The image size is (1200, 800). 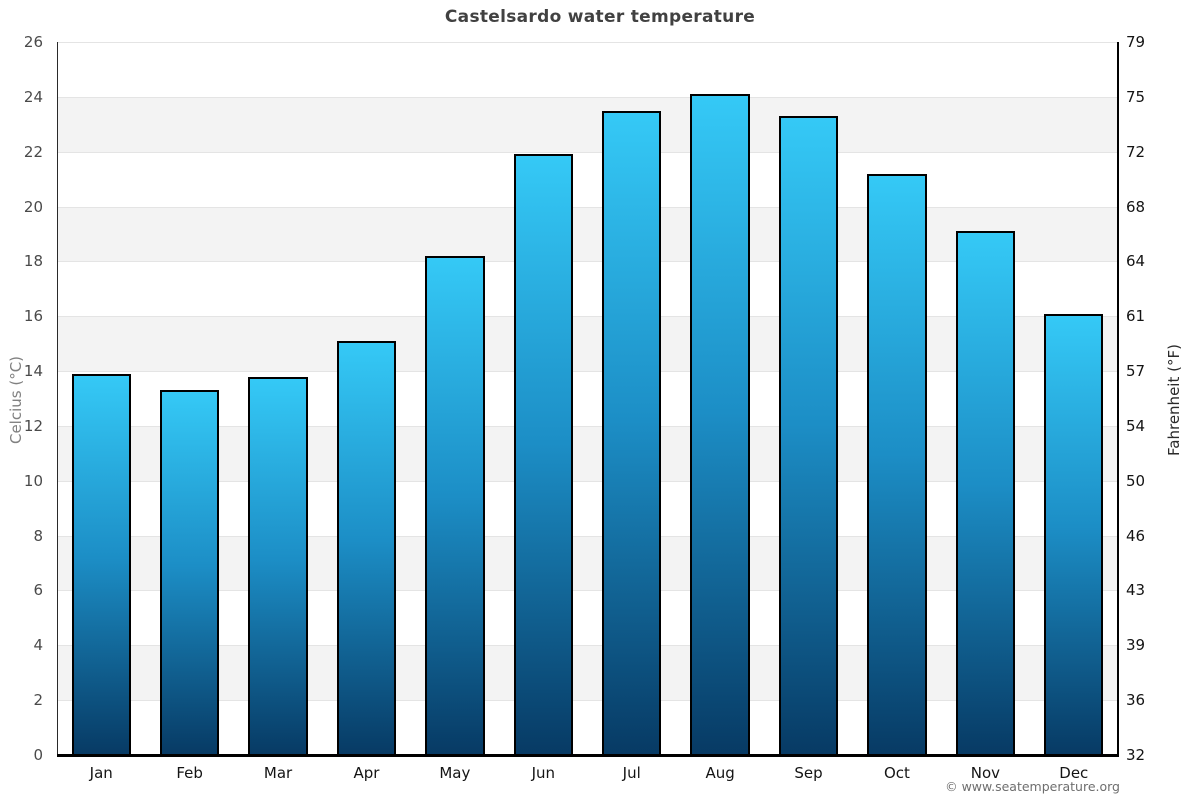 What do you see at coordinates (808, 773) in the screenshot?
I see `month-tick-sep: Sep` at bounding box center [808, 773].